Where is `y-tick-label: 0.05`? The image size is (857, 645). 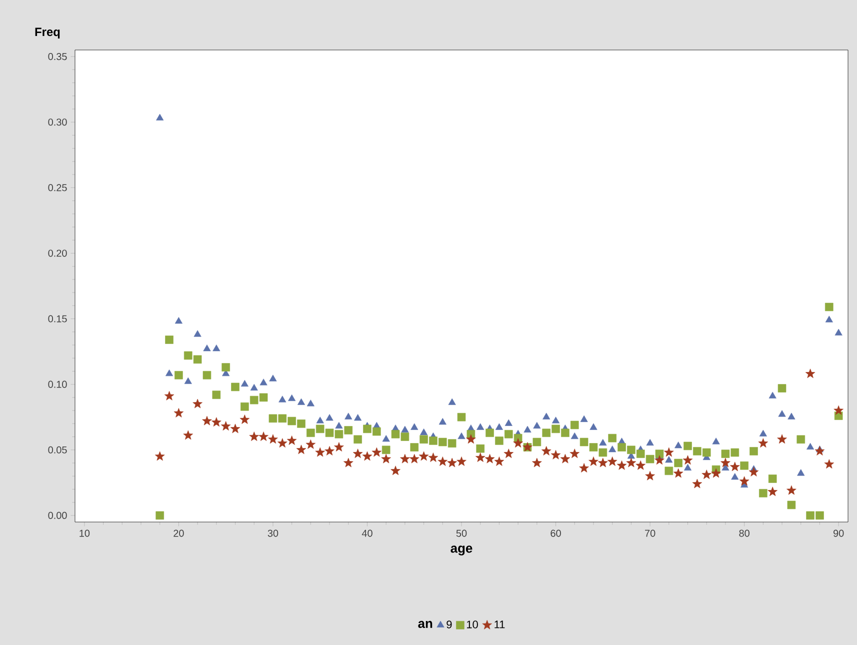
y-tick-label: 0.05 is located at coordinates (57, 450).